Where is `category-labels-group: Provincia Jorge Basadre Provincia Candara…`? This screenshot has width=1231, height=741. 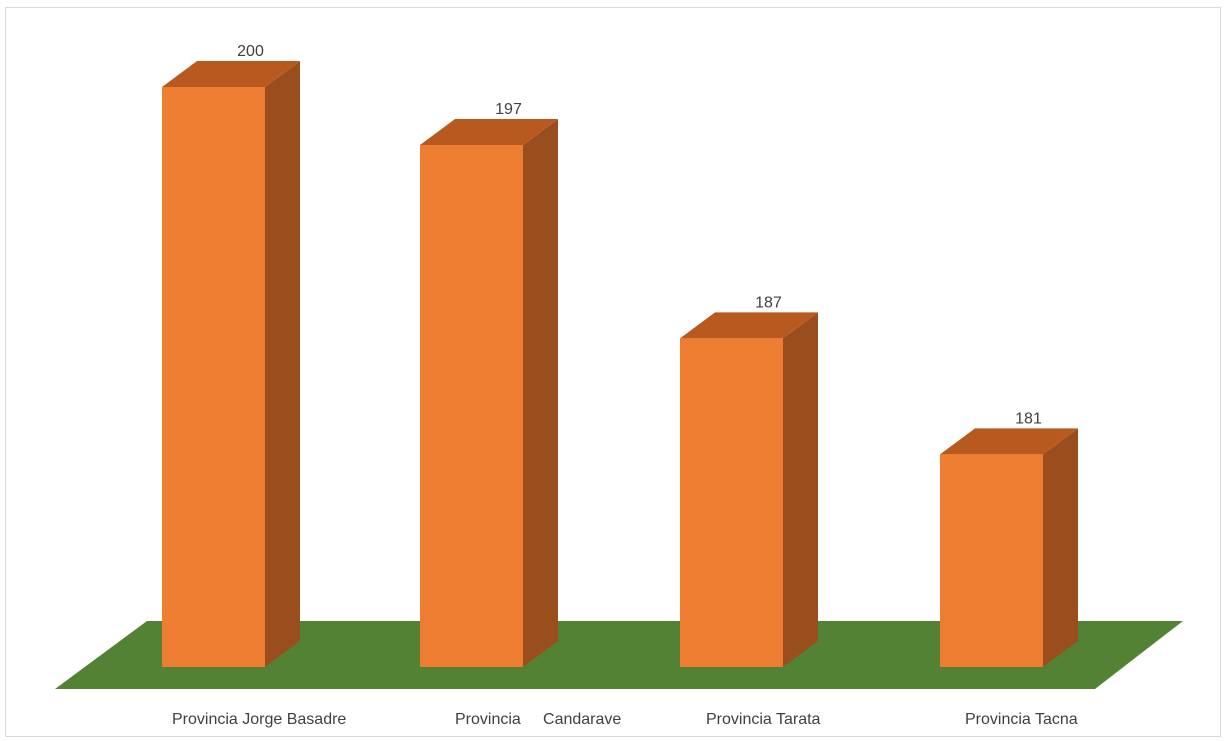 category-labels-group: Provincia Jorge Basadre Provincia Candara… is located at coordinates (625, 719).